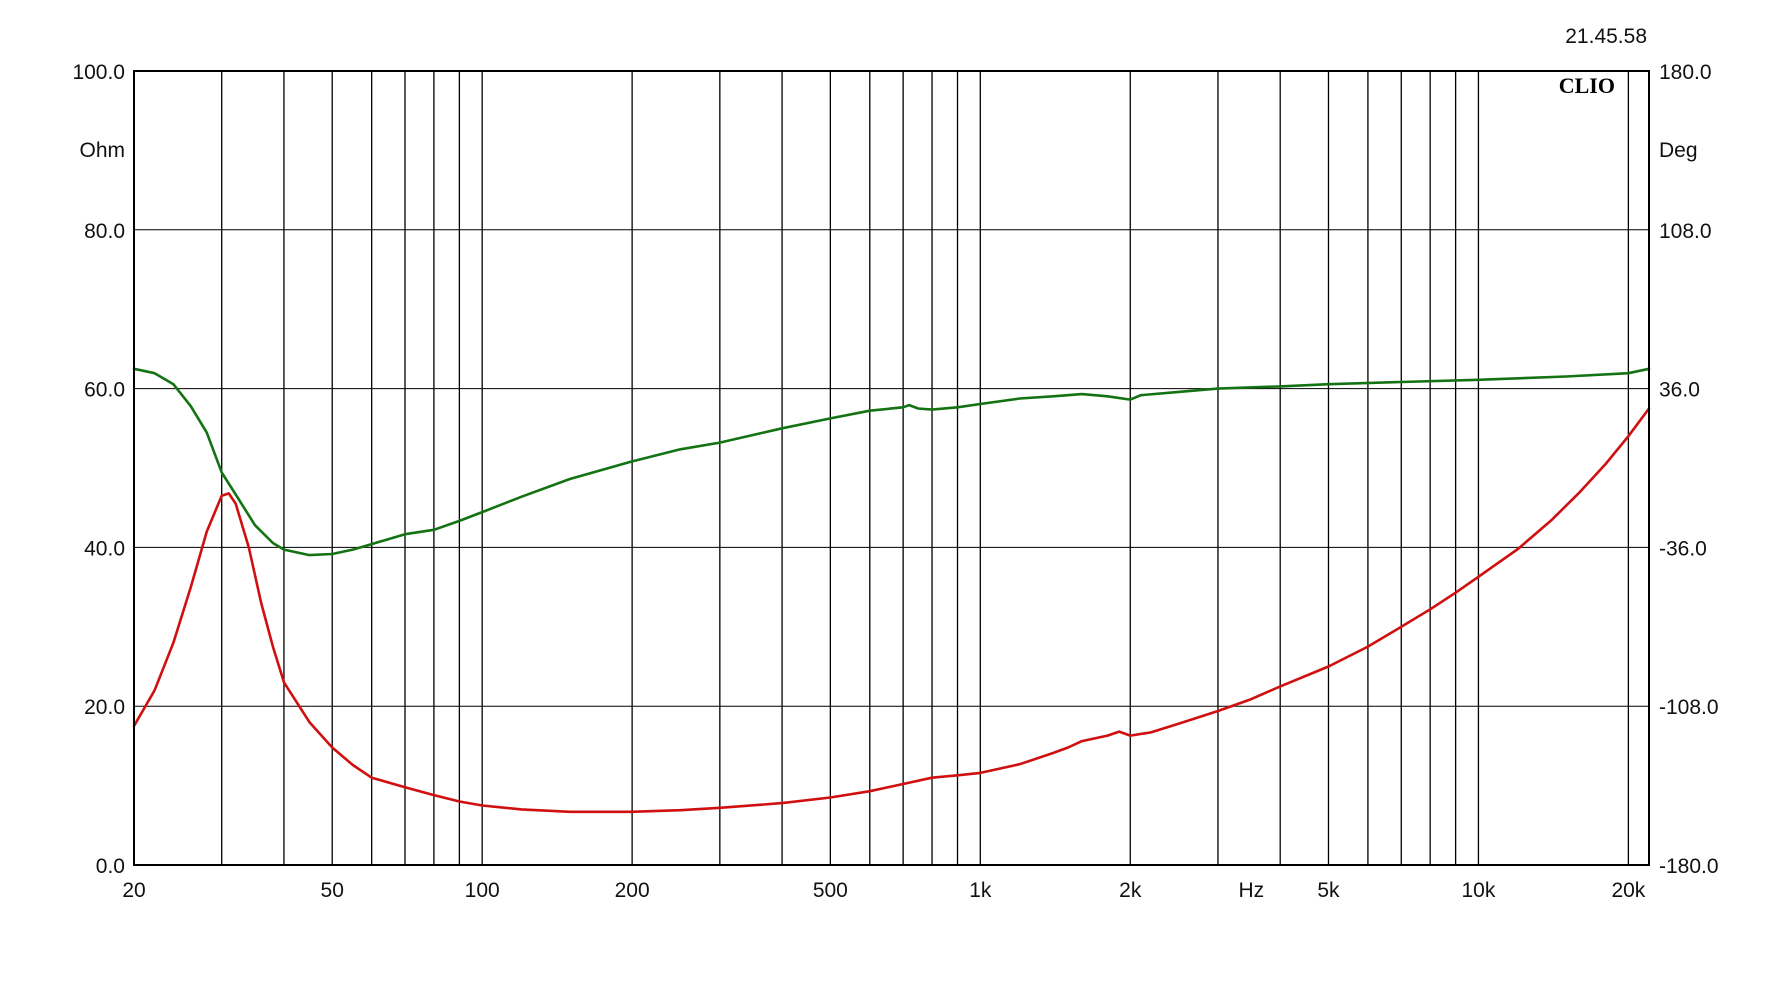  Describe the element at coordinates (1689, 707) in the screenshot. I see `right-tick-label: -108.0` at that location.